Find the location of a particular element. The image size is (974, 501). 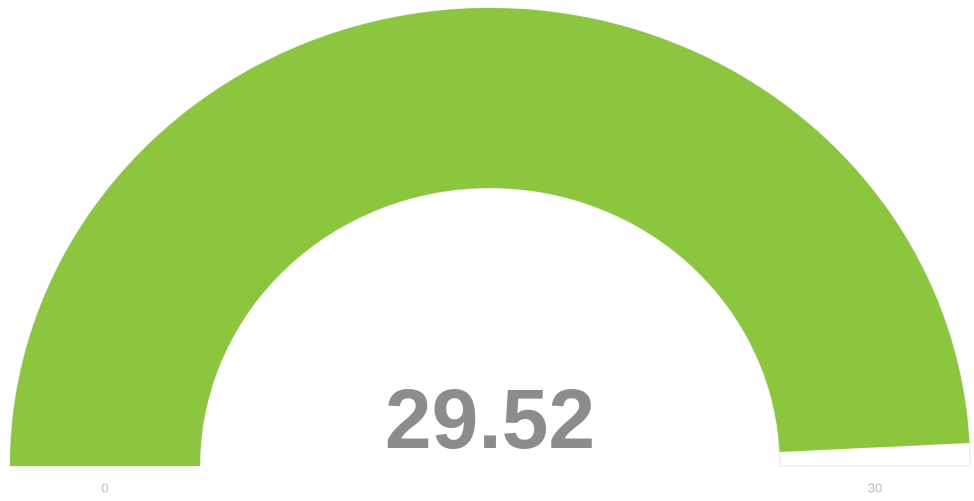

tick-label: 30 is located at coordinates (875, 487).